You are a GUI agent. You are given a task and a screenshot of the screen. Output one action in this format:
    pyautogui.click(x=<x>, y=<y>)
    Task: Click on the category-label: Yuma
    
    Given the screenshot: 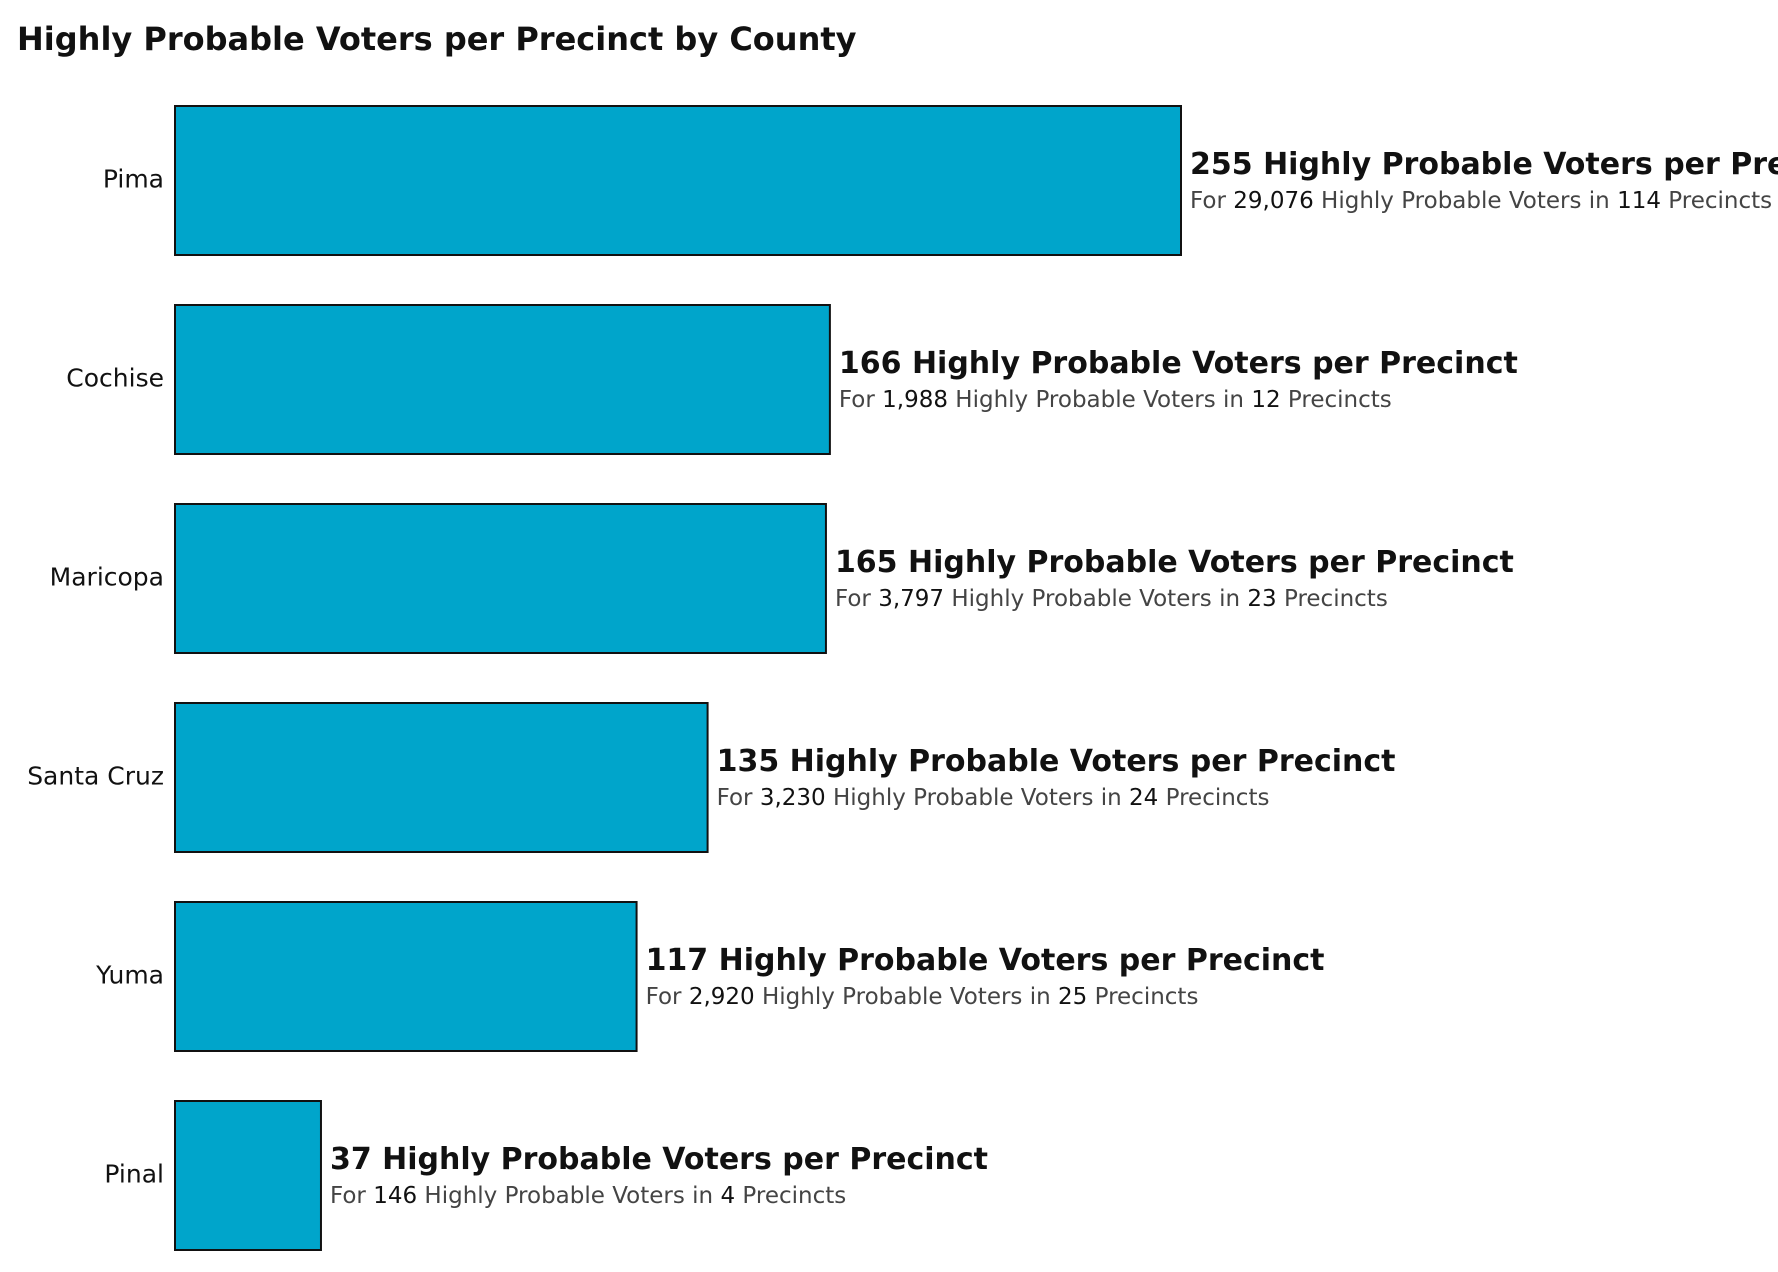 What is the action you would take?
    pyautogui.click(x=129, y=975)
    